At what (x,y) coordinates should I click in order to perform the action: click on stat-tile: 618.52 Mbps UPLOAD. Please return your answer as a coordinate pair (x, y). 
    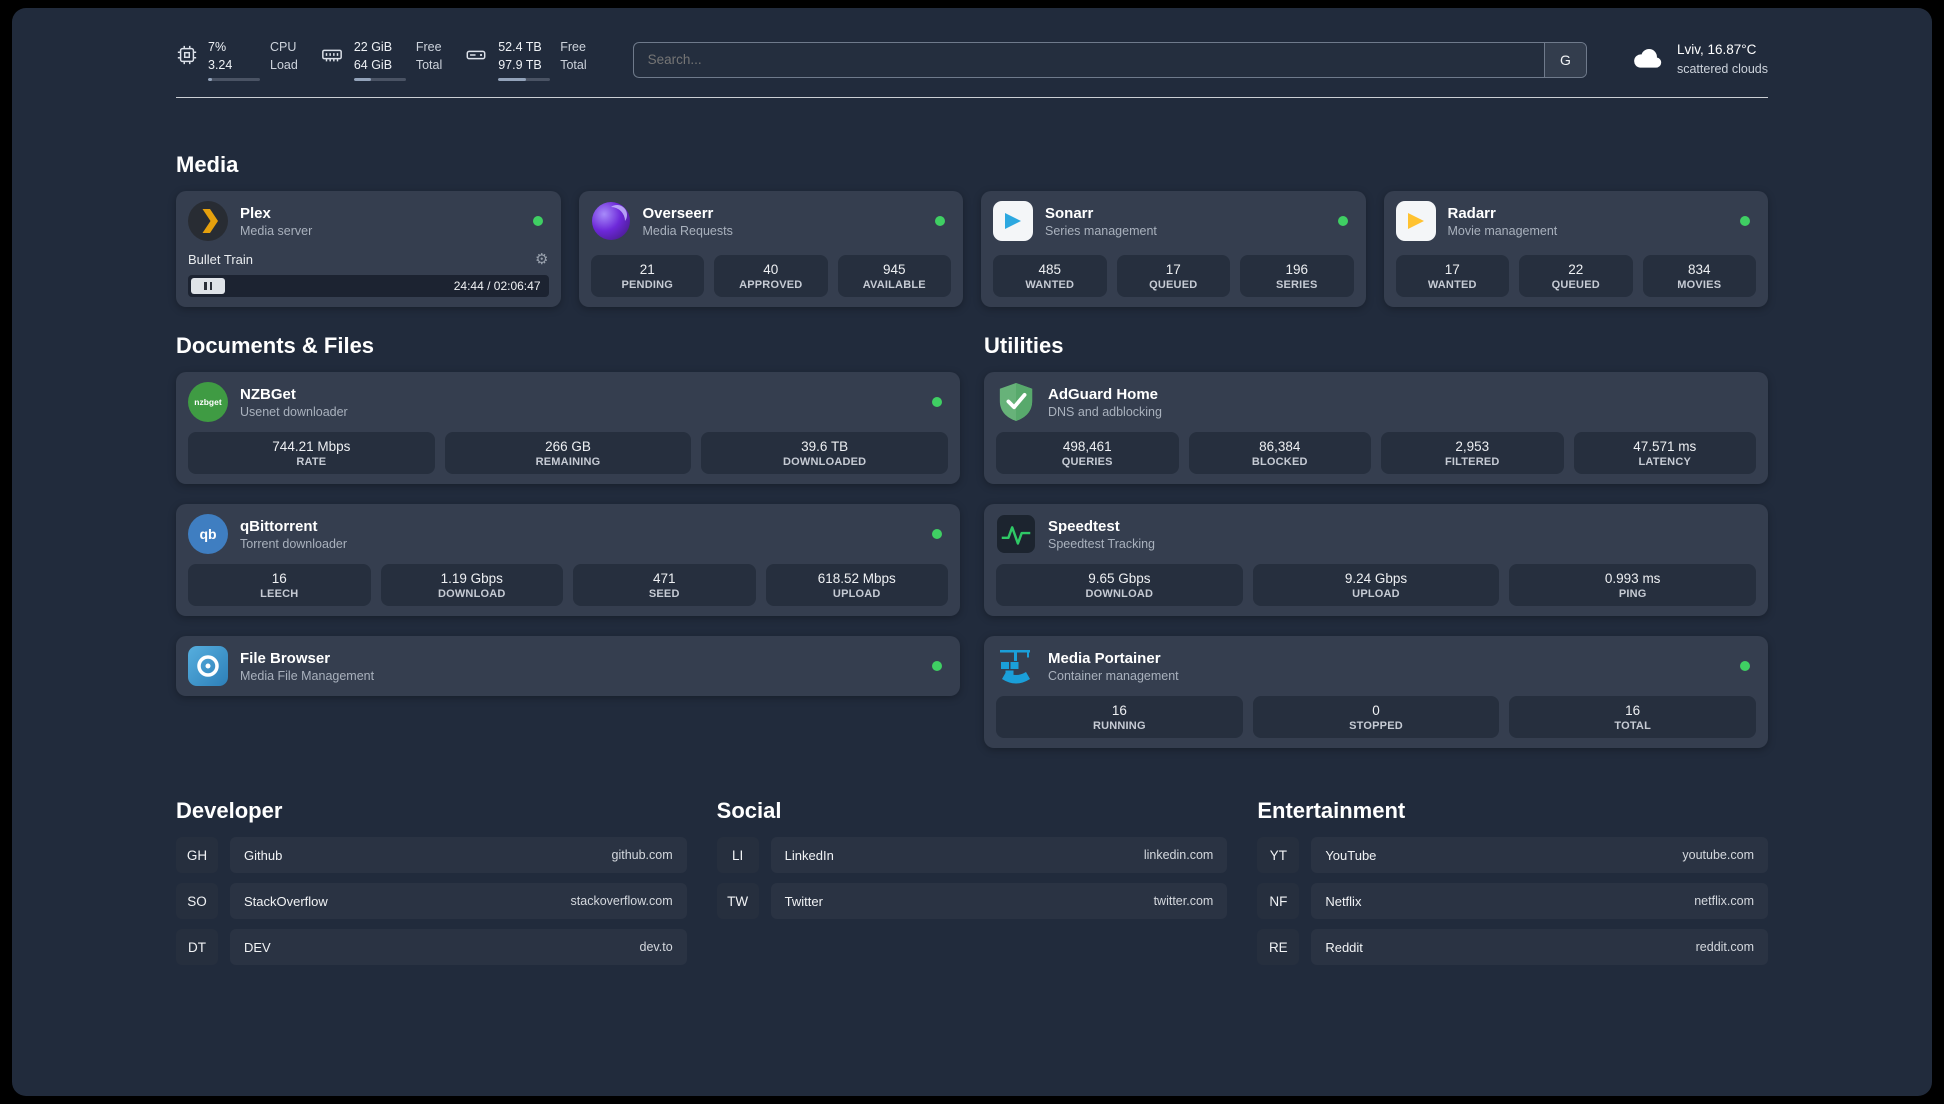
    Looking at the image, I should click on (856, 585).